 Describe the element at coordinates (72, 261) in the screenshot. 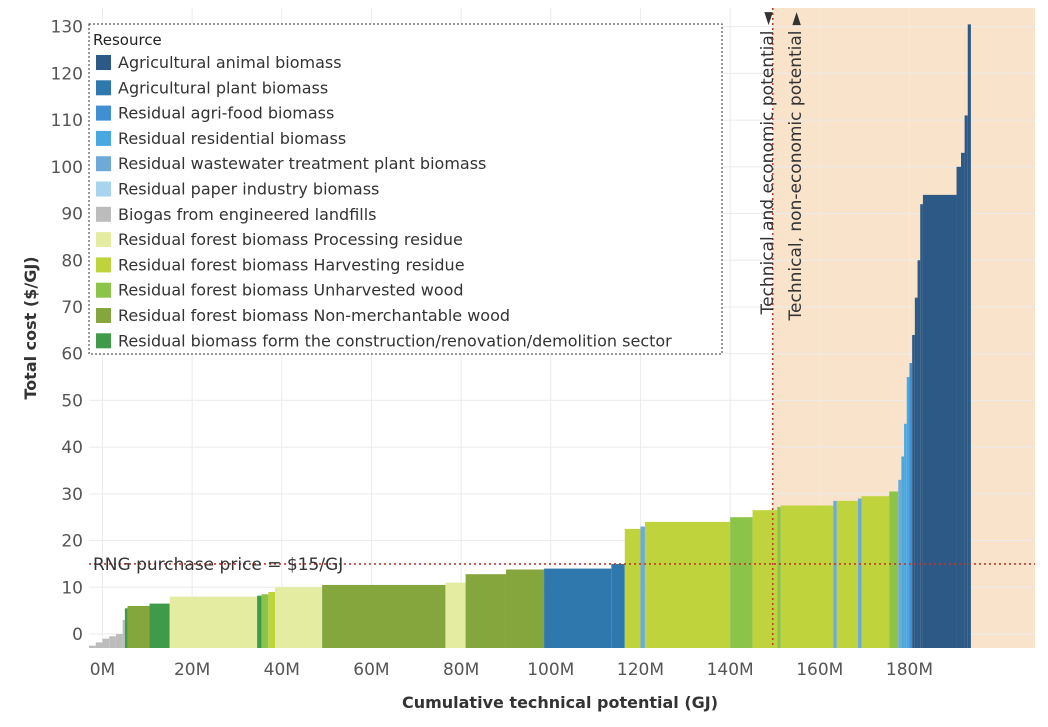

I see `y-tick-label: 80` at that location.